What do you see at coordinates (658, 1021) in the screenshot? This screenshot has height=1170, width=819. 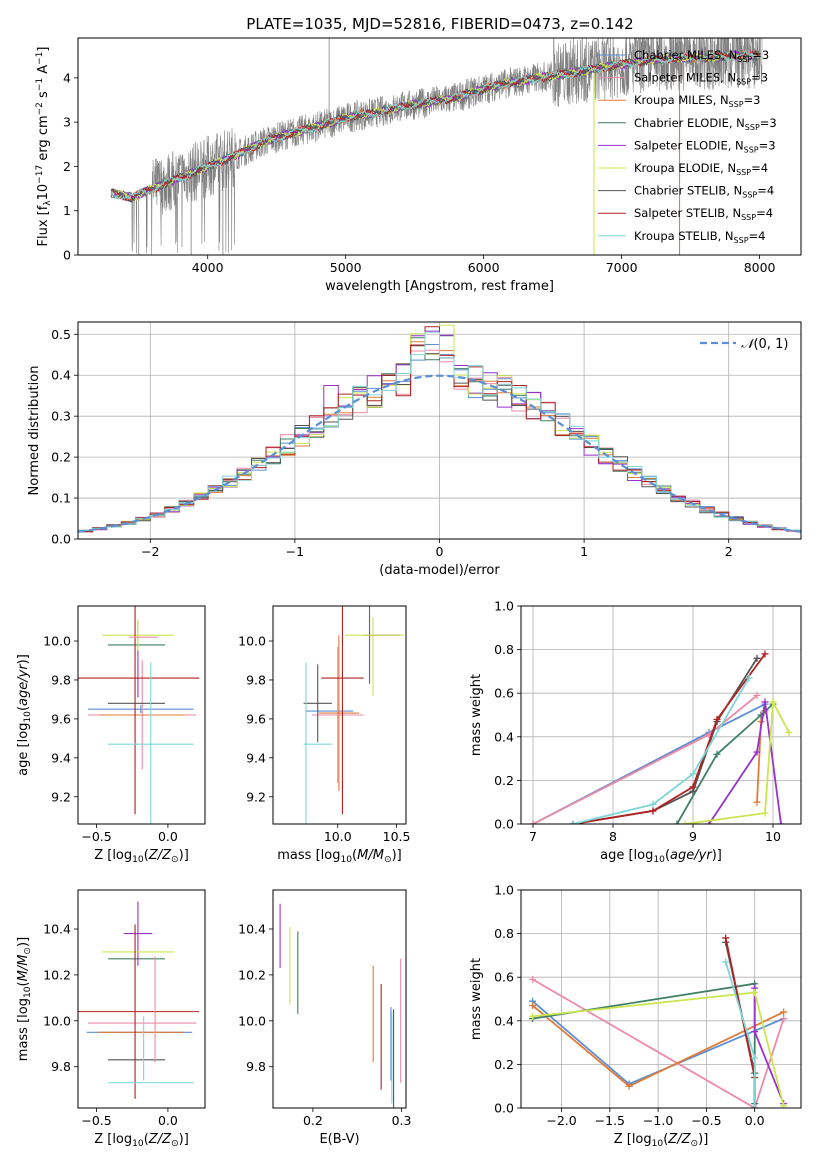 I see `weight_vs_Z-marks` at bounding box center [658, 1021].